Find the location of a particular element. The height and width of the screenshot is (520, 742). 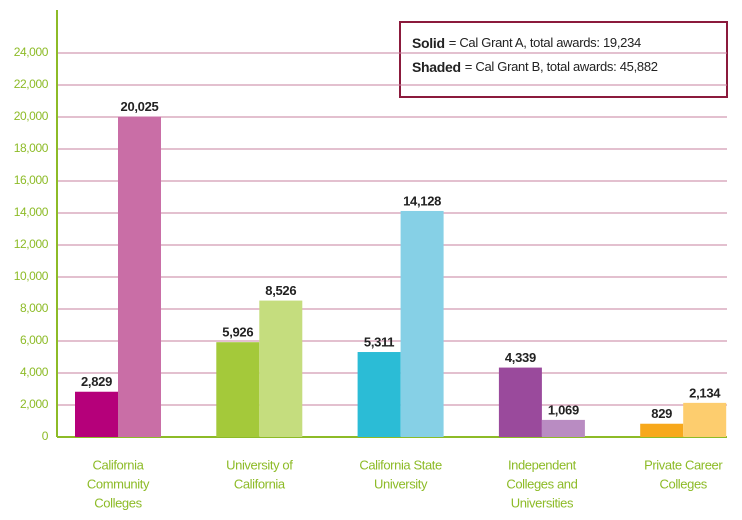

y-tick-label: 10,000 is located at coordinates (31, 276).